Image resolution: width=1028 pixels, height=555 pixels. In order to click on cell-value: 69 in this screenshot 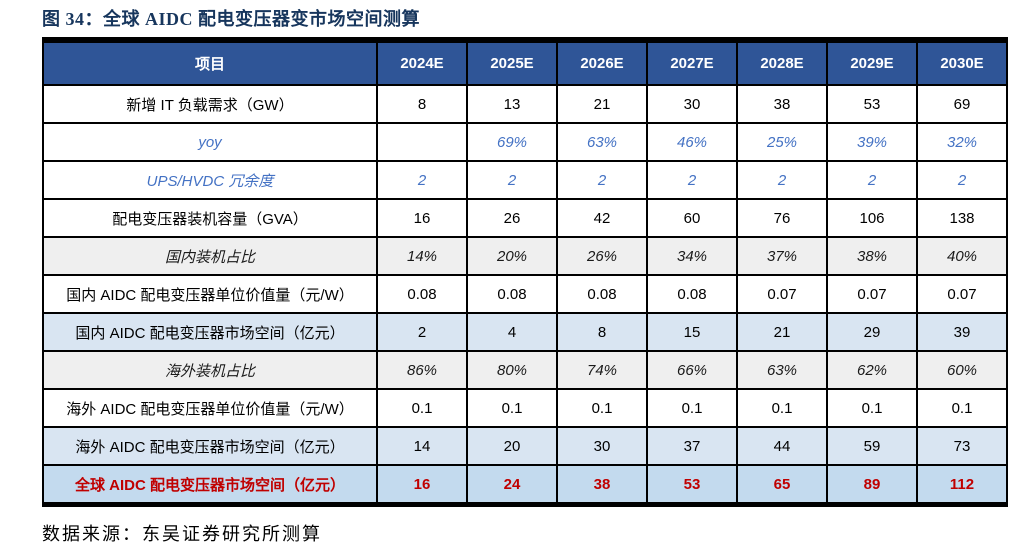, I will do `click(962, 104)`.